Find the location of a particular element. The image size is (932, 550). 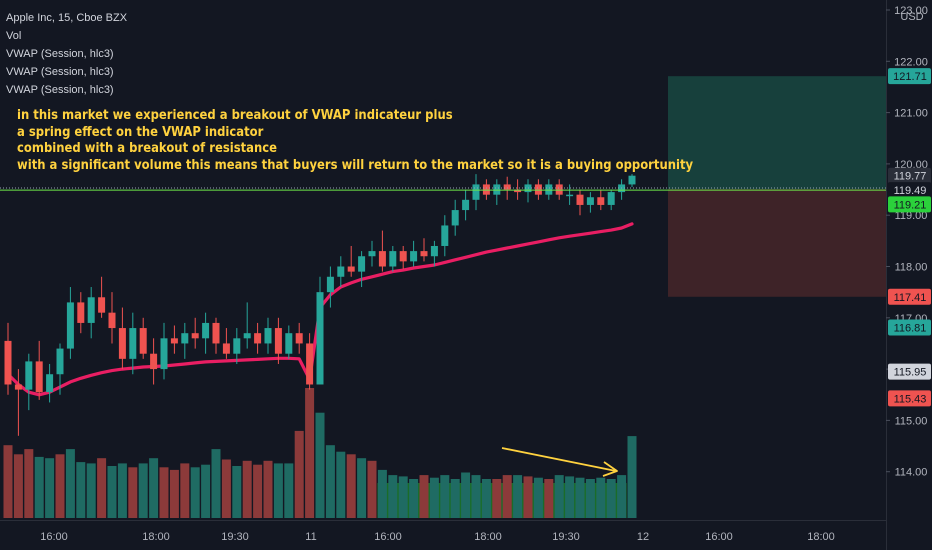

time-axis-panel is located at coordinates (443, 535).